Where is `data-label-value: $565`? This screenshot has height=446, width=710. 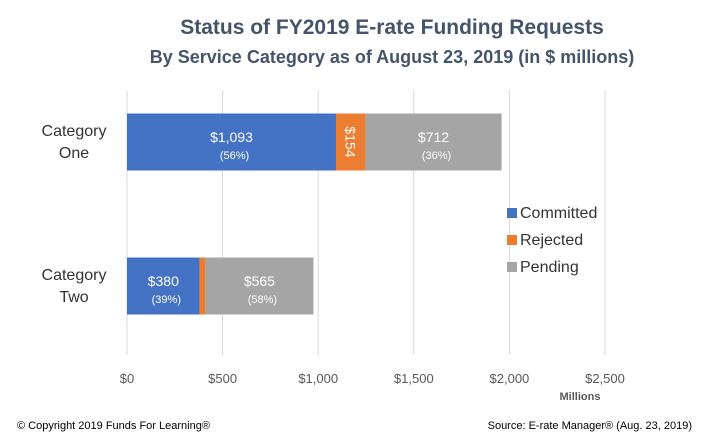
data-label-value: $565 is located at coordinates (259, 281).